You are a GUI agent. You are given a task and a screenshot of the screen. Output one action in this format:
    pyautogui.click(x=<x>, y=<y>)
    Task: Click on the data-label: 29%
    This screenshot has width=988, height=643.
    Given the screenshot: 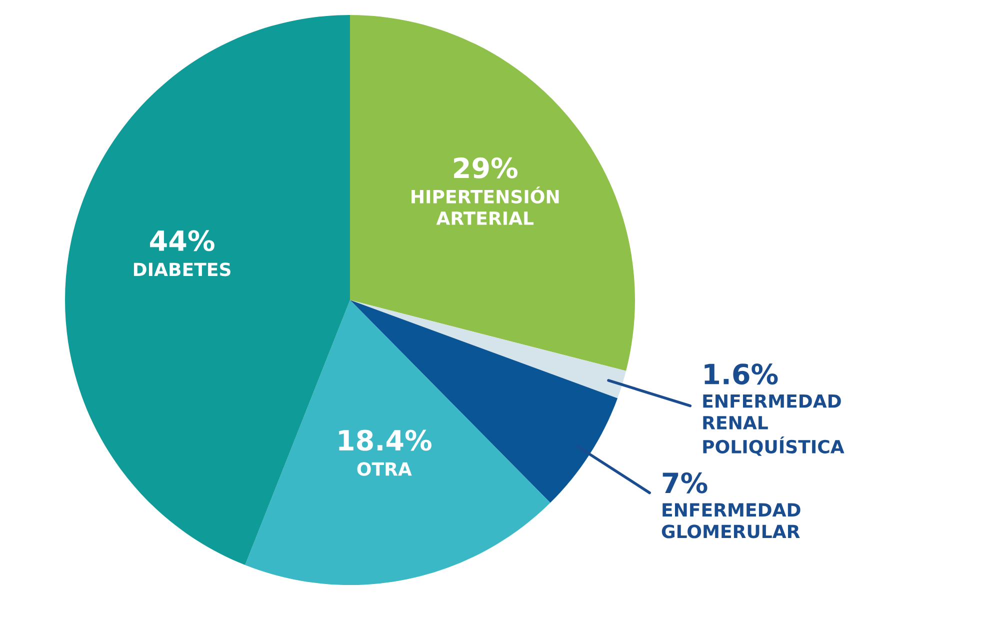 What is the action you would take?
    pyautogui.click(x=486, y=167)
    